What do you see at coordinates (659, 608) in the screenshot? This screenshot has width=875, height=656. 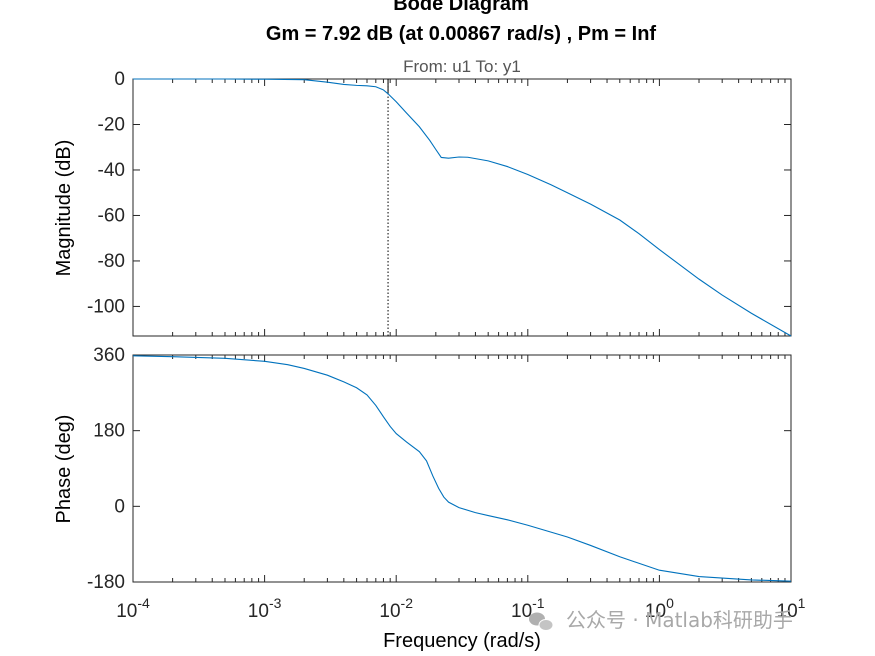 I see `x-tick-label: 10⁰` at bounding box center [659, 608].